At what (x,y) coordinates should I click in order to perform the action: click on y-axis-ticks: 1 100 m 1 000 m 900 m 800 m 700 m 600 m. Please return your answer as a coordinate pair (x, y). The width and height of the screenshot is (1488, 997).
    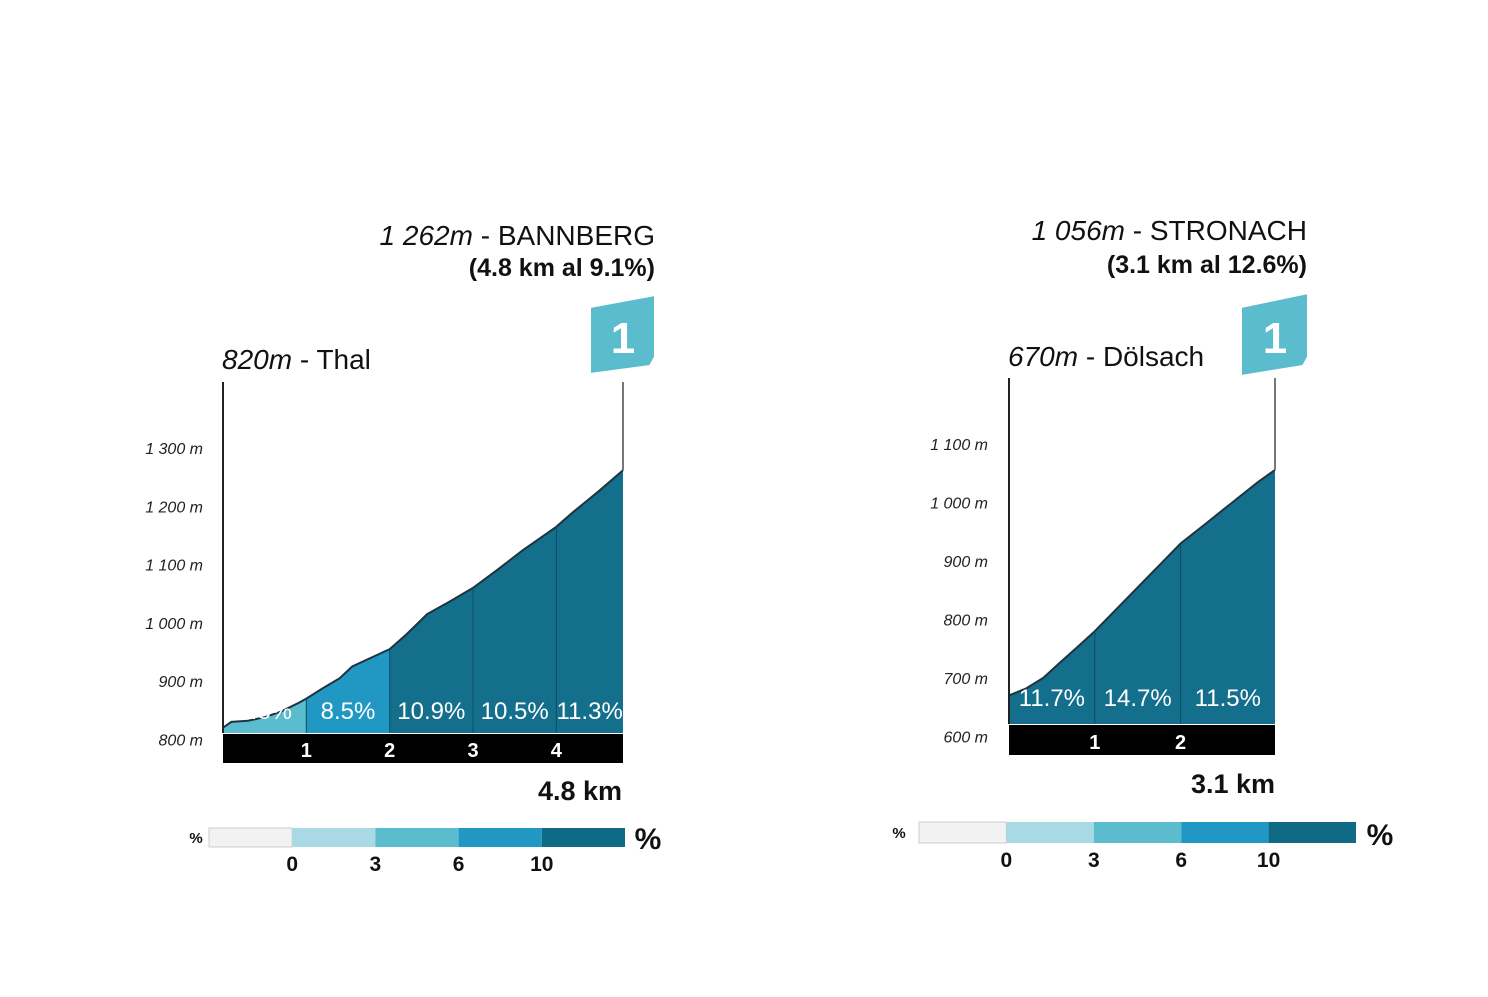
    Looking at the image, I should click on (959, 591).